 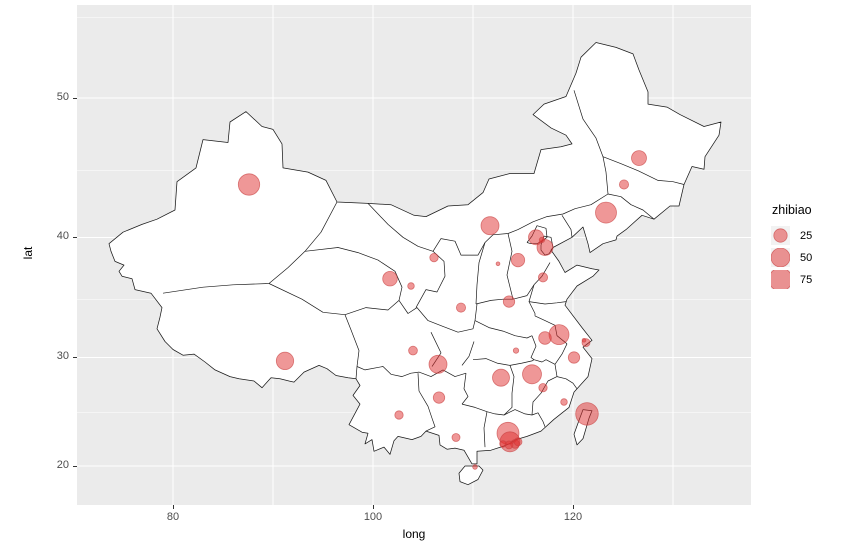 I want to click on y-axis-title: lat, so click(x=28, y=253).